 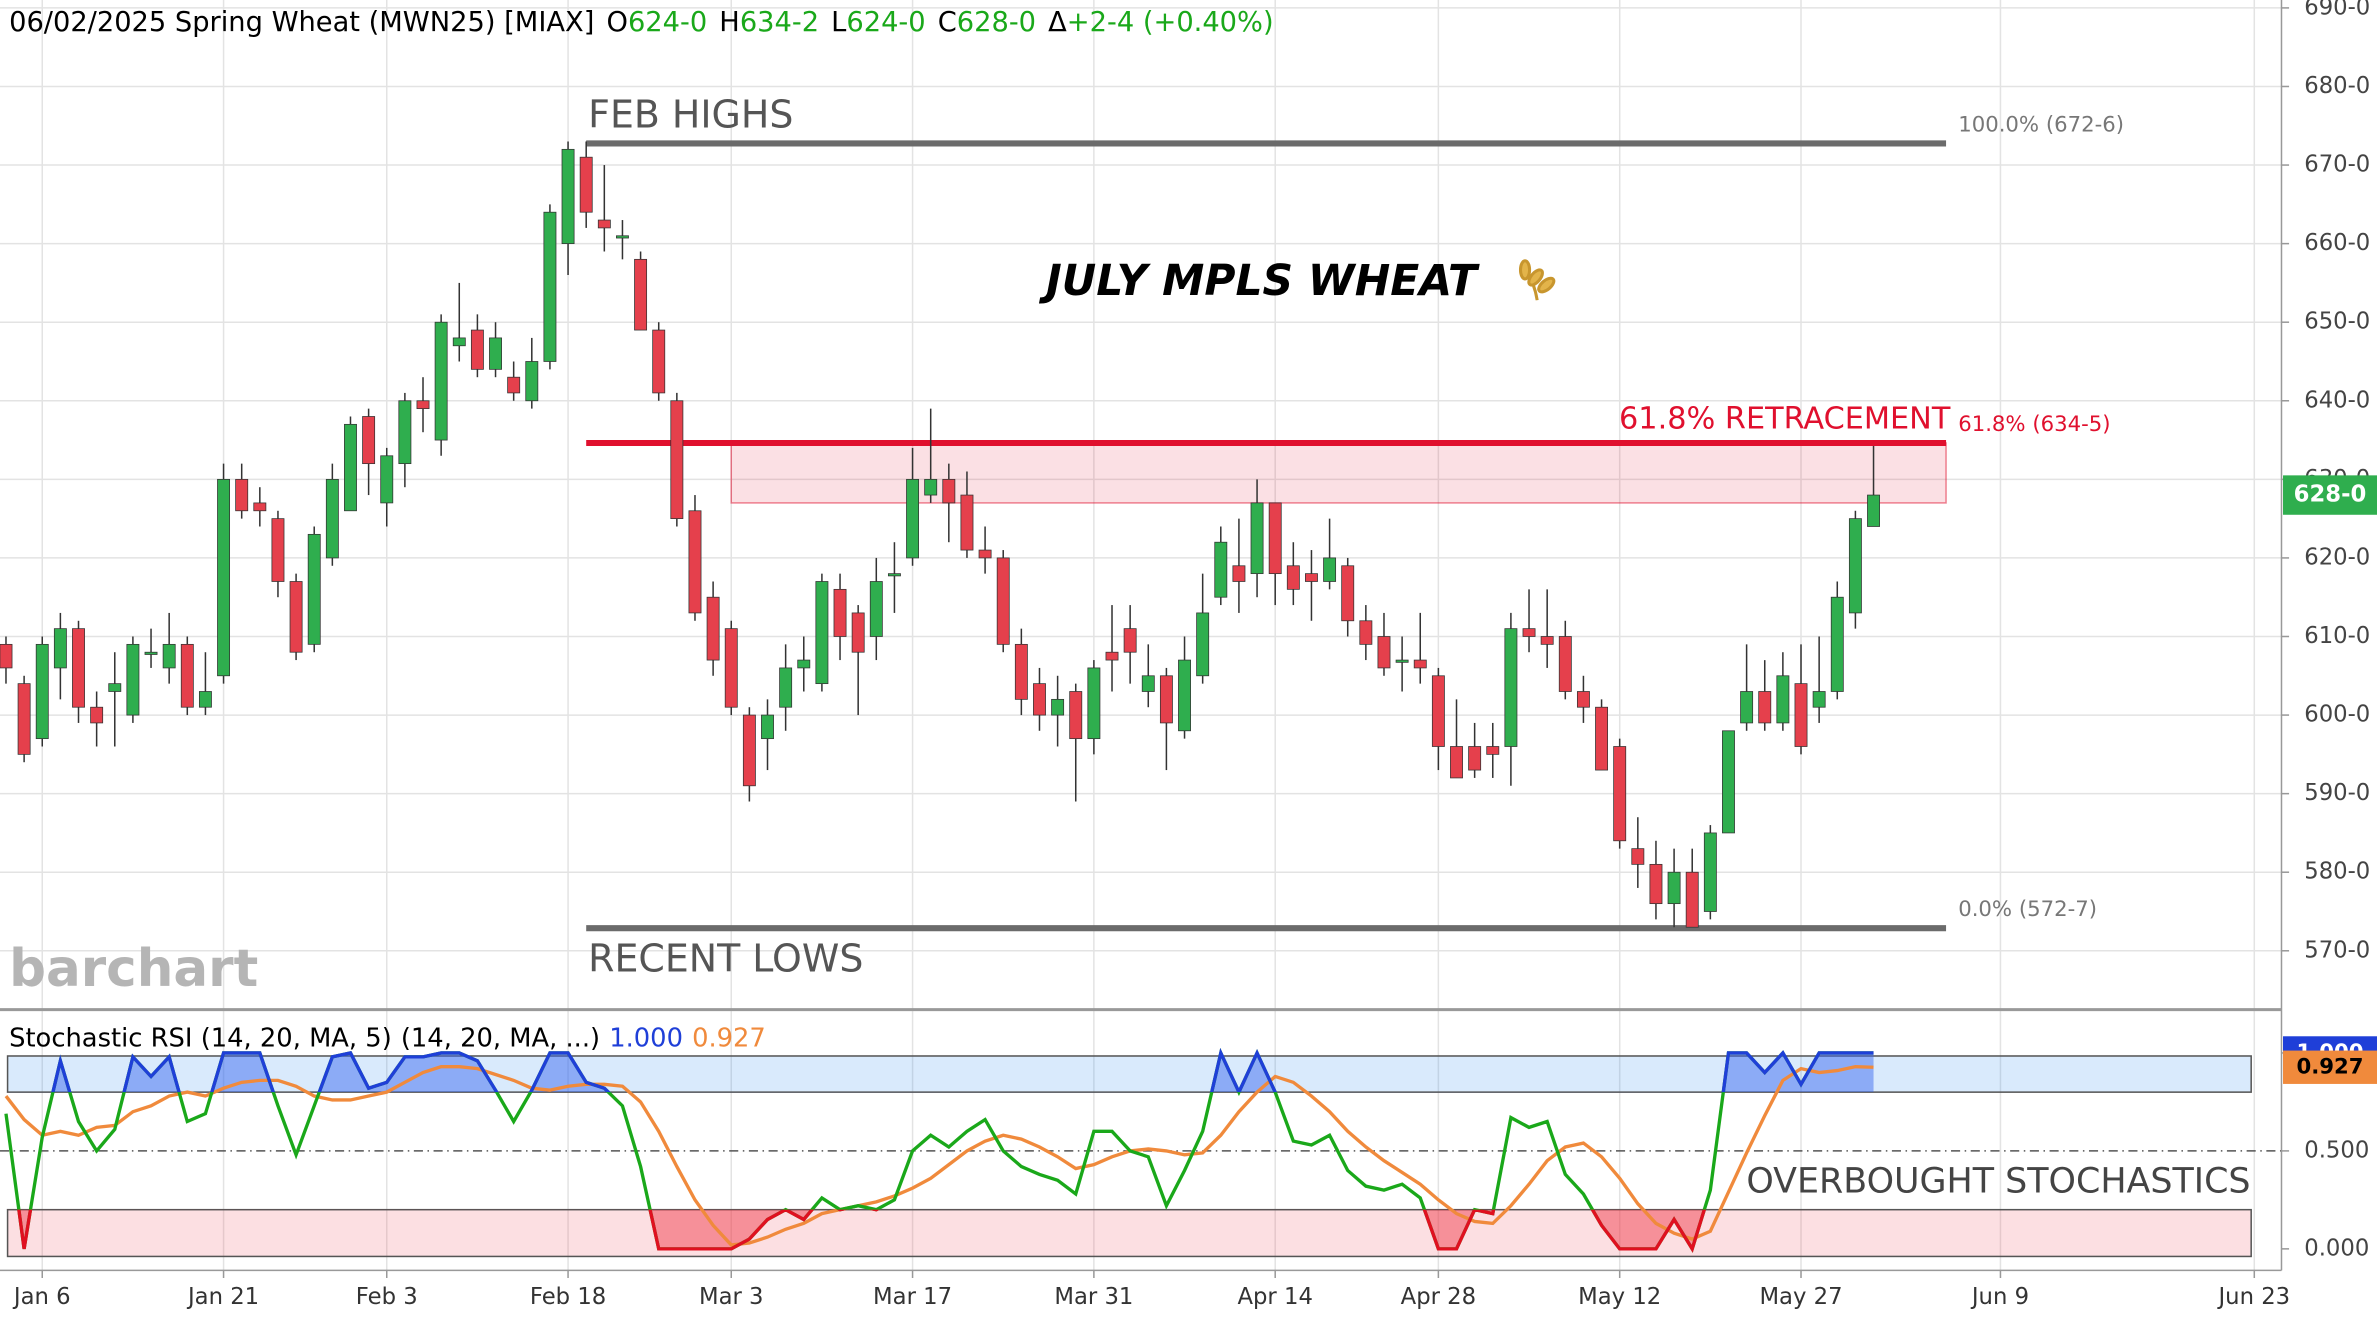 I want to click on y-tick-label: 620-0, so click(x=2337, y=557).